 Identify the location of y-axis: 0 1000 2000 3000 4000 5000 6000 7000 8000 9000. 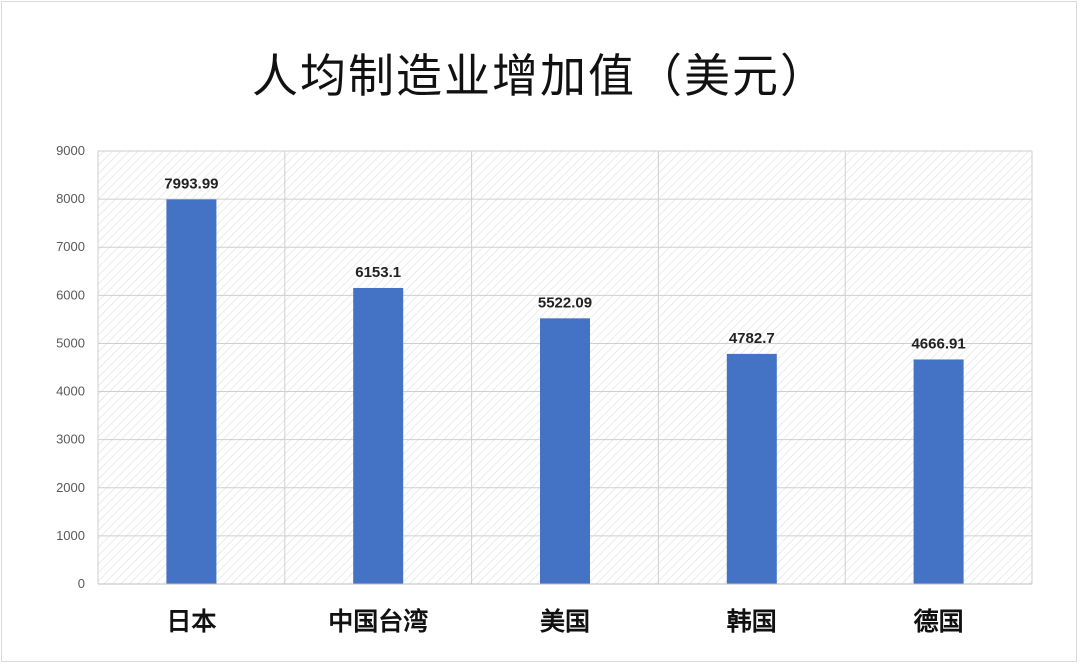
(70, 367).